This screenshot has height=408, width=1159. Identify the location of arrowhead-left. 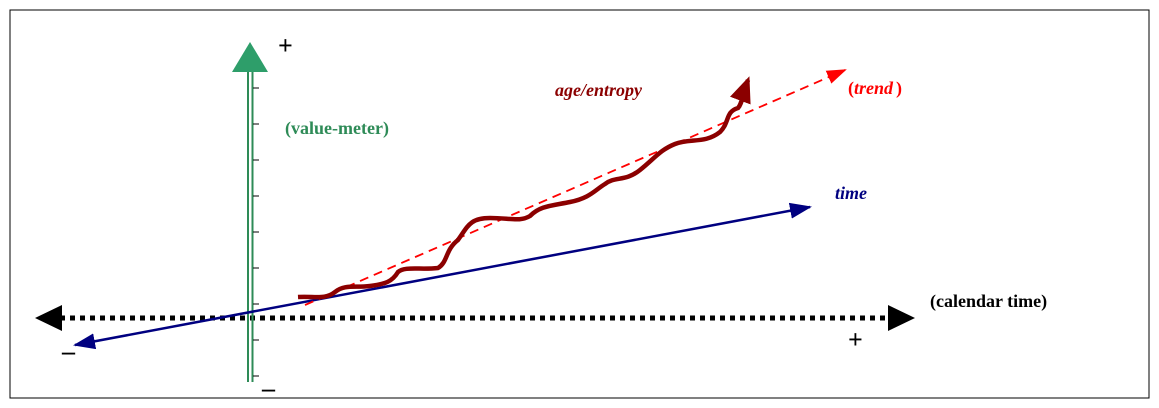
(48, 318).